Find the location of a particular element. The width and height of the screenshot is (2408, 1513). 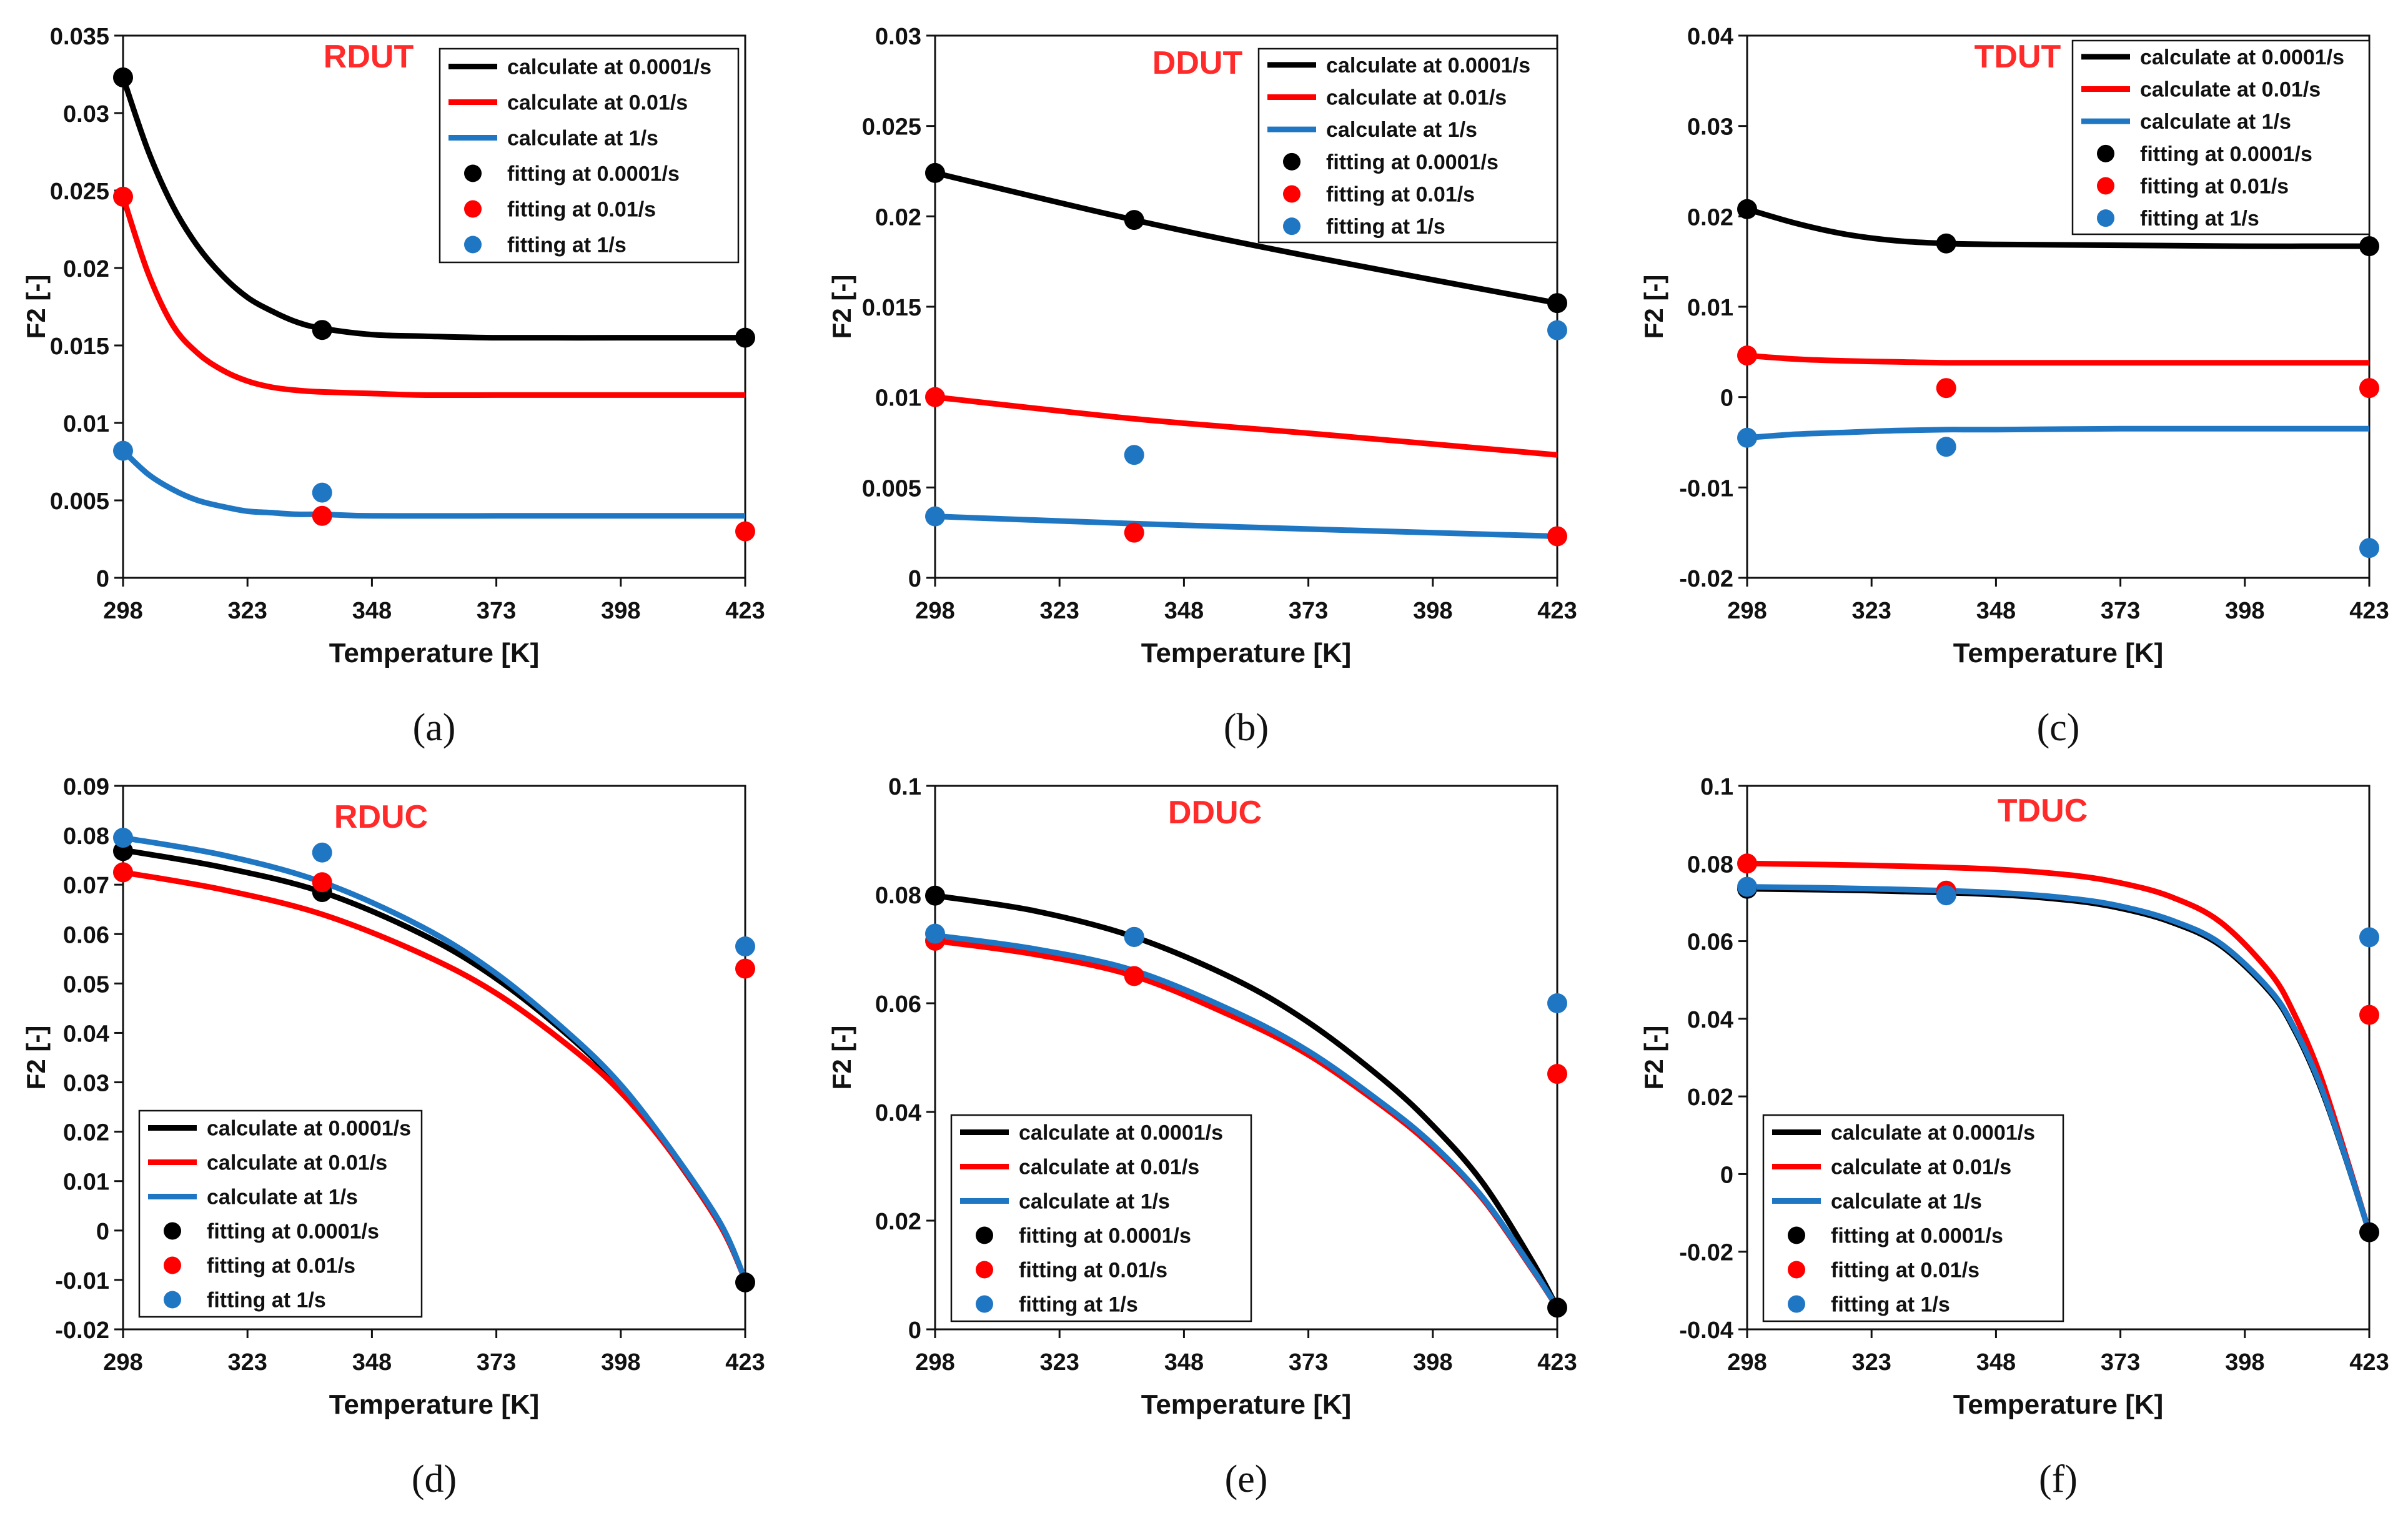

series-line-calculate-at-1-s is located at coordinates (434, 1059).